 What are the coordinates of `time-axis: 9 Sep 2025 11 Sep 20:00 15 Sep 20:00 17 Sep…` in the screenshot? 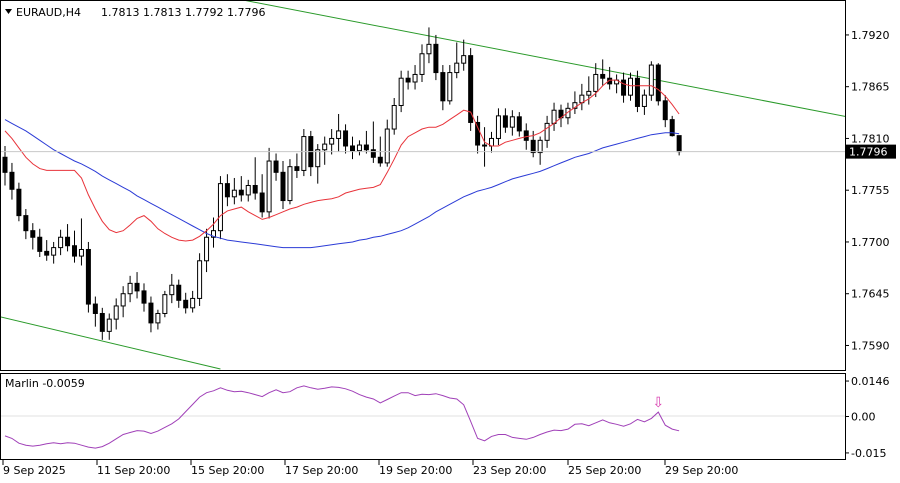 It's located at (370, 468).